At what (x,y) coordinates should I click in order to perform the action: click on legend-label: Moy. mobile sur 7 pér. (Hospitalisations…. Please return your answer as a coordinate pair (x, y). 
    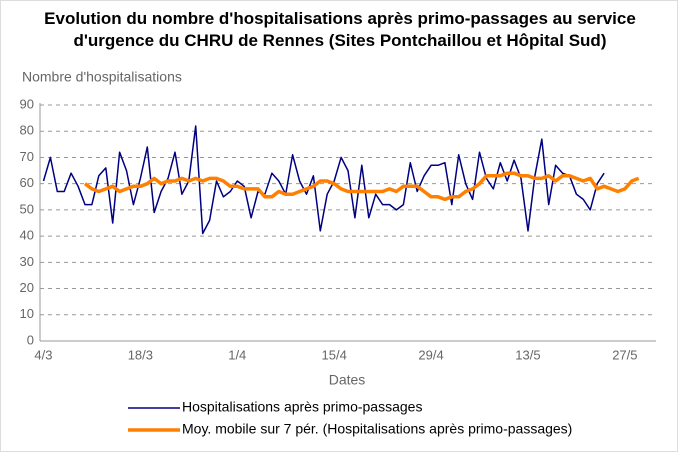
    Looking at the image, I should click on (377, 429).